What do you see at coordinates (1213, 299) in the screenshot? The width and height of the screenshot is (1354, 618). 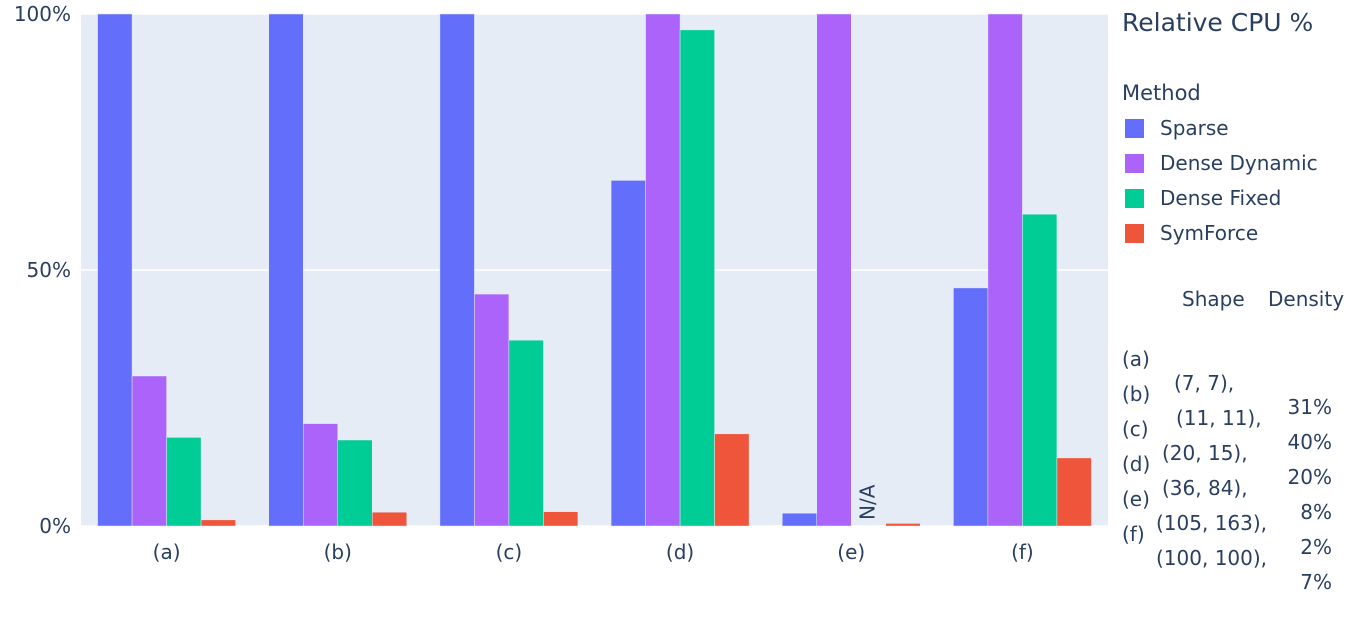 I see `header-shape: Shape` at bounding box center [1213, 299].